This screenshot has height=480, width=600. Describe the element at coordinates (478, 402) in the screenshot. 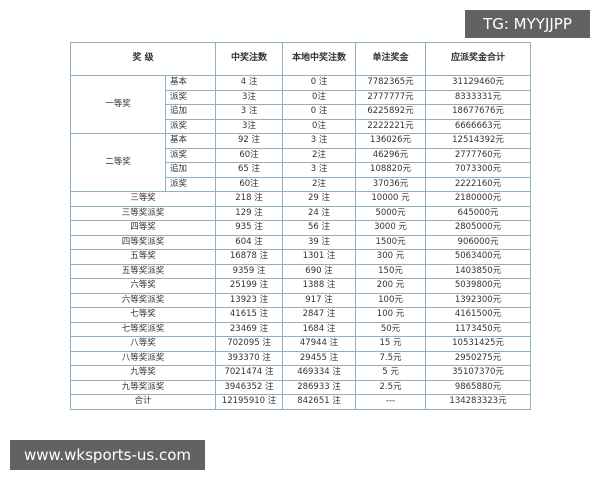

I see `cell: 134283323元` at that location.